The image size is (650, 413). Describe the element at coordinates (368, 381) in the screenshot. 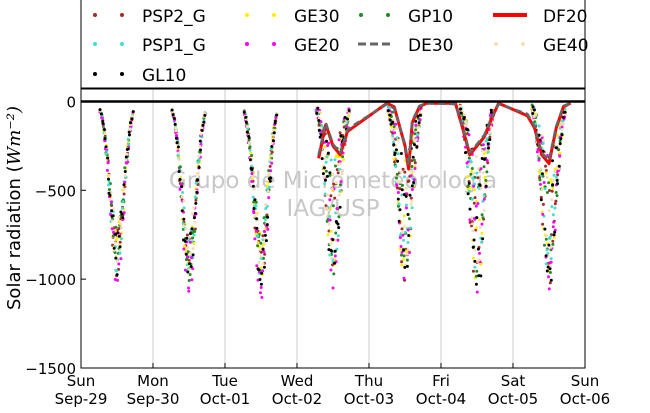

I see `x-tick-label-day: Thu` at that location.